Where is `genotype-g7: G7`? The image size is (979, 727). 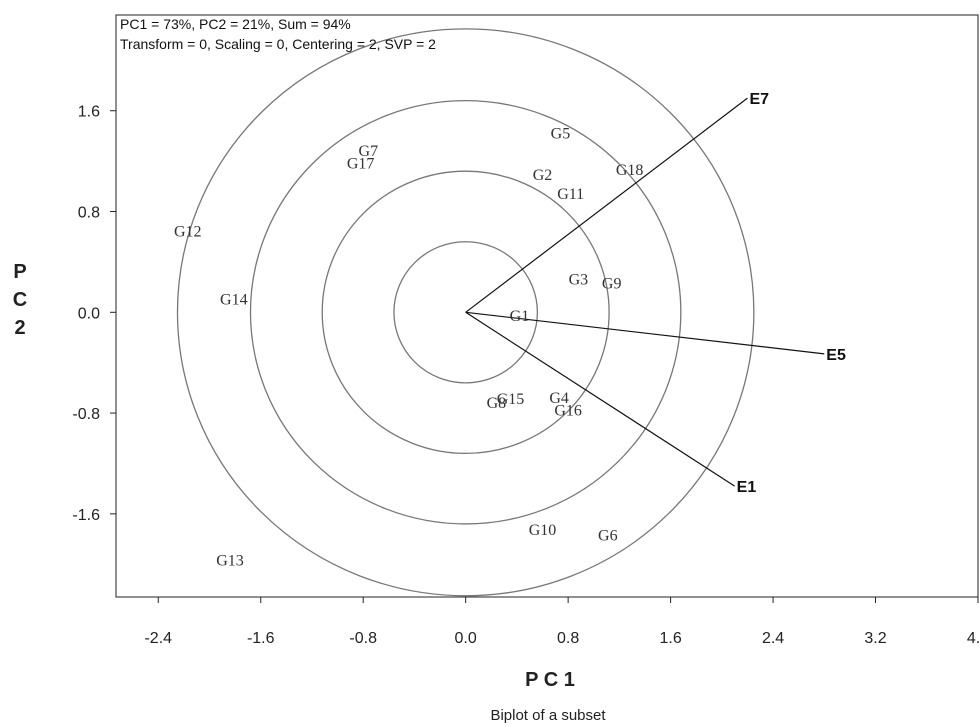
genotype-g7: G7 is located at coordinates (369, 151).